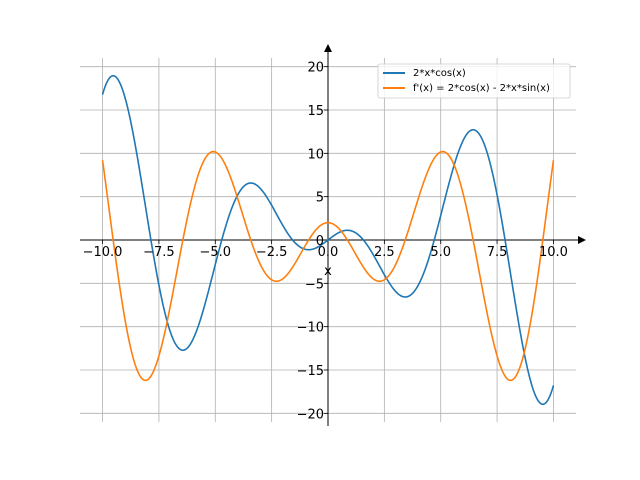 The image size is (640, 480). What do you see at coordinates (328, 252) in the screenshot?
I see `x-tick-label: 0.0` at bounding box center [328, 252].